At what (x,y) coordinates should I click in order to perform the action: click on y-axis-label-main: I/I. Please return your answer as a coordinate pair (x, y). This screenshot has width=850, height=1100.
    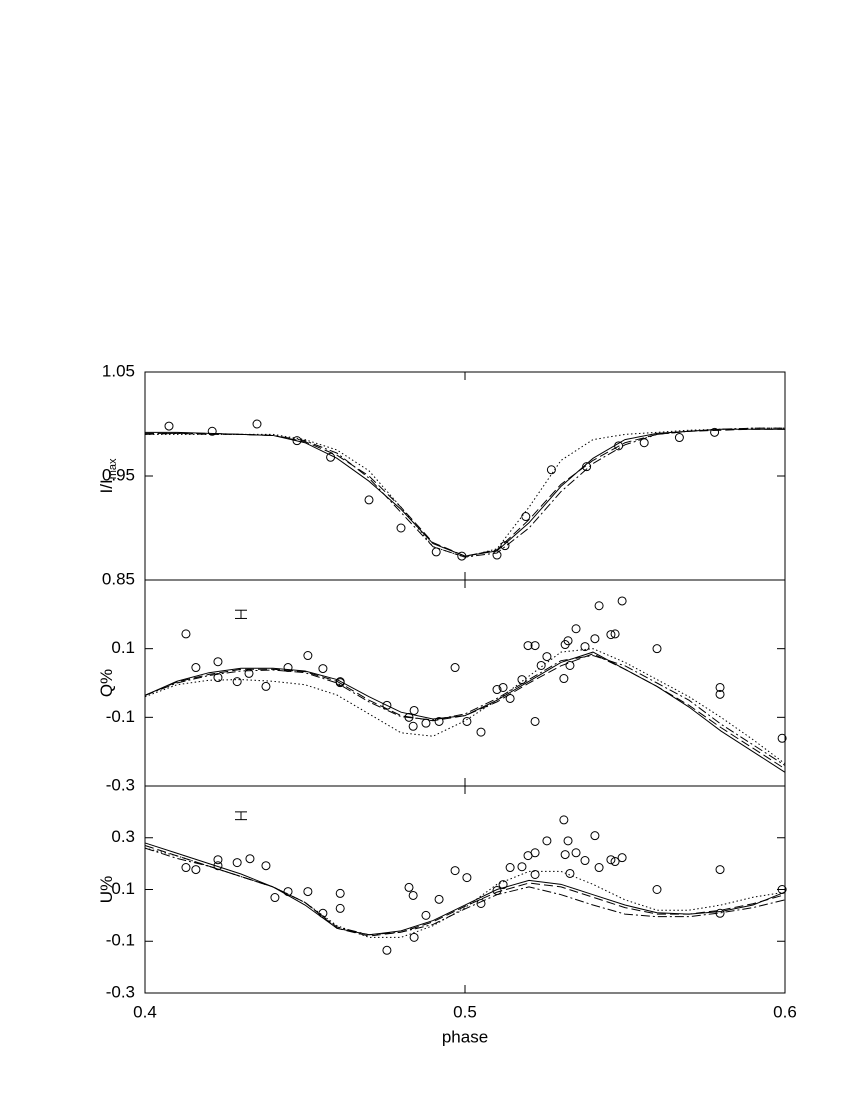
    Looking at the image, I should click on (106, 486).